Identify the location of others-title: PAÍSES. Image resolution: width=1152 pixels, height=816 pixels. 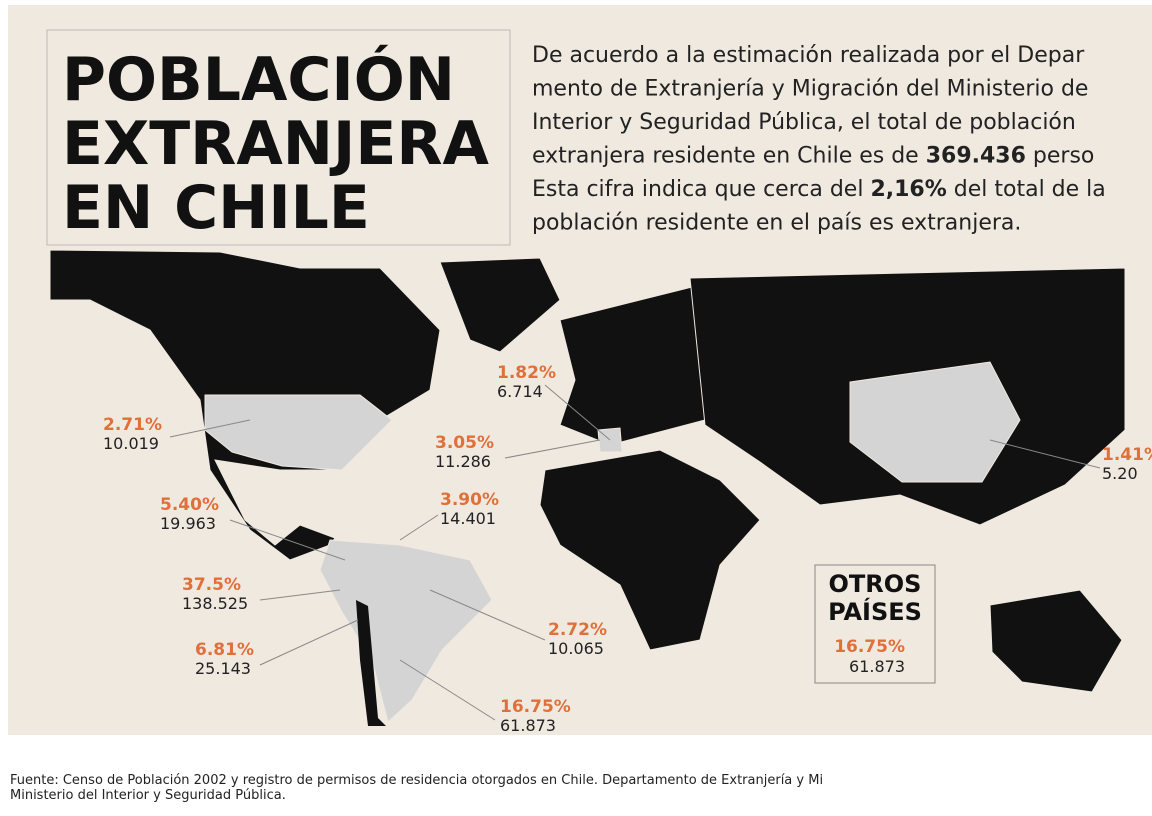
(875, 611).